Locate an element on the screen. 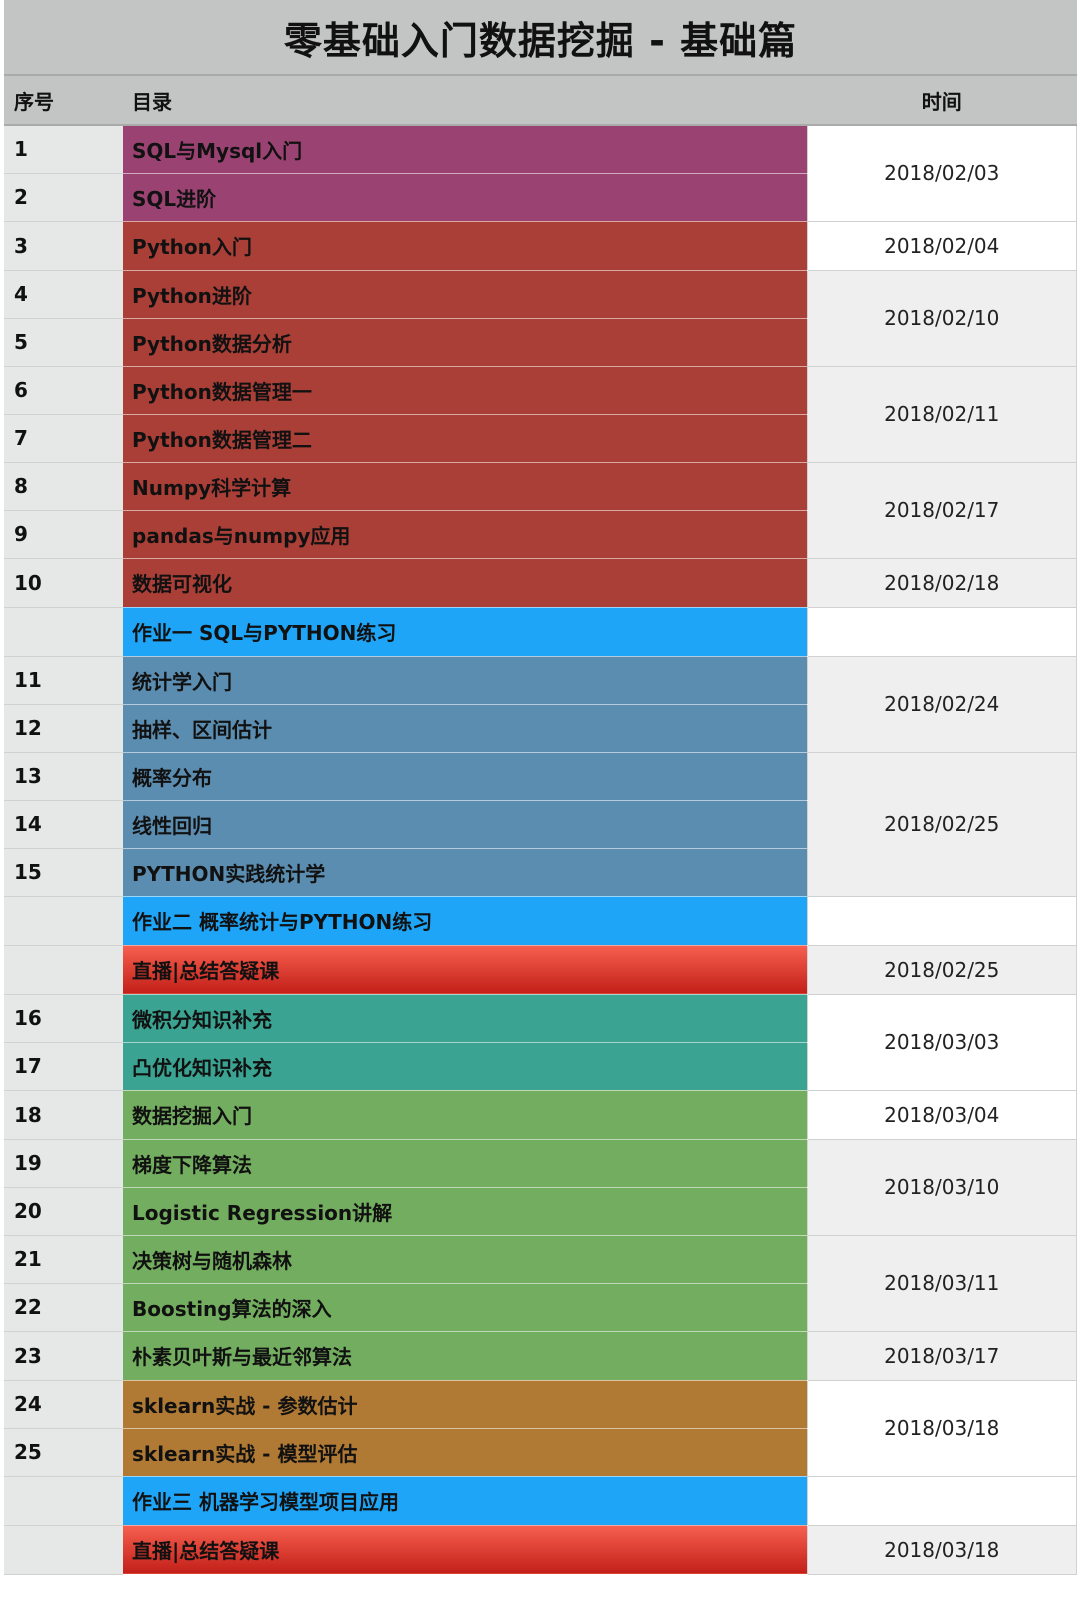 This screenshot has width=1080, height=1614. sheet-title: 零基础入门数据挖掘 - 基础篇 is located at coordinates (540, 38).